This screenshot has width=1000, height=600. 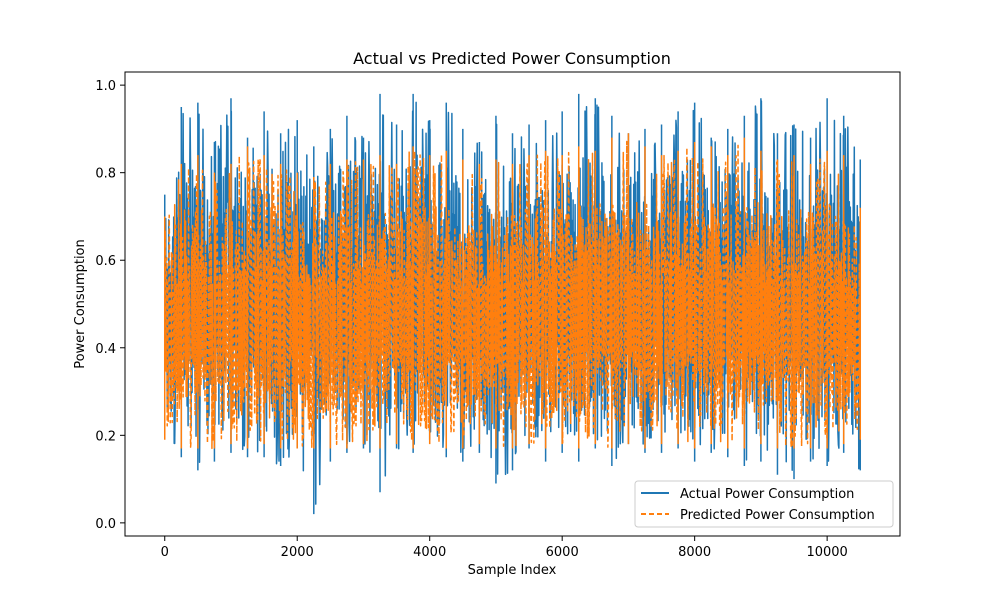 What do you see at coordinates (562, 552) in the screenshot?
I see `x-tick-label: 6000` at bounding box center [562, 552].